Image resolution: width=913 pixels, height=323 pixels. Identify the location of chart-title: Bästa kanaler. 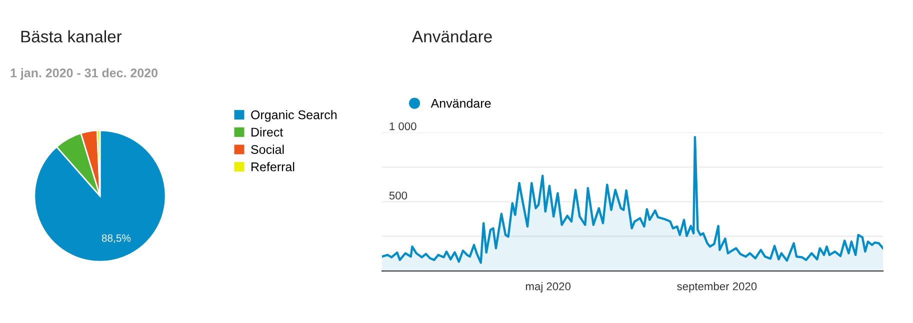
(71, 36).